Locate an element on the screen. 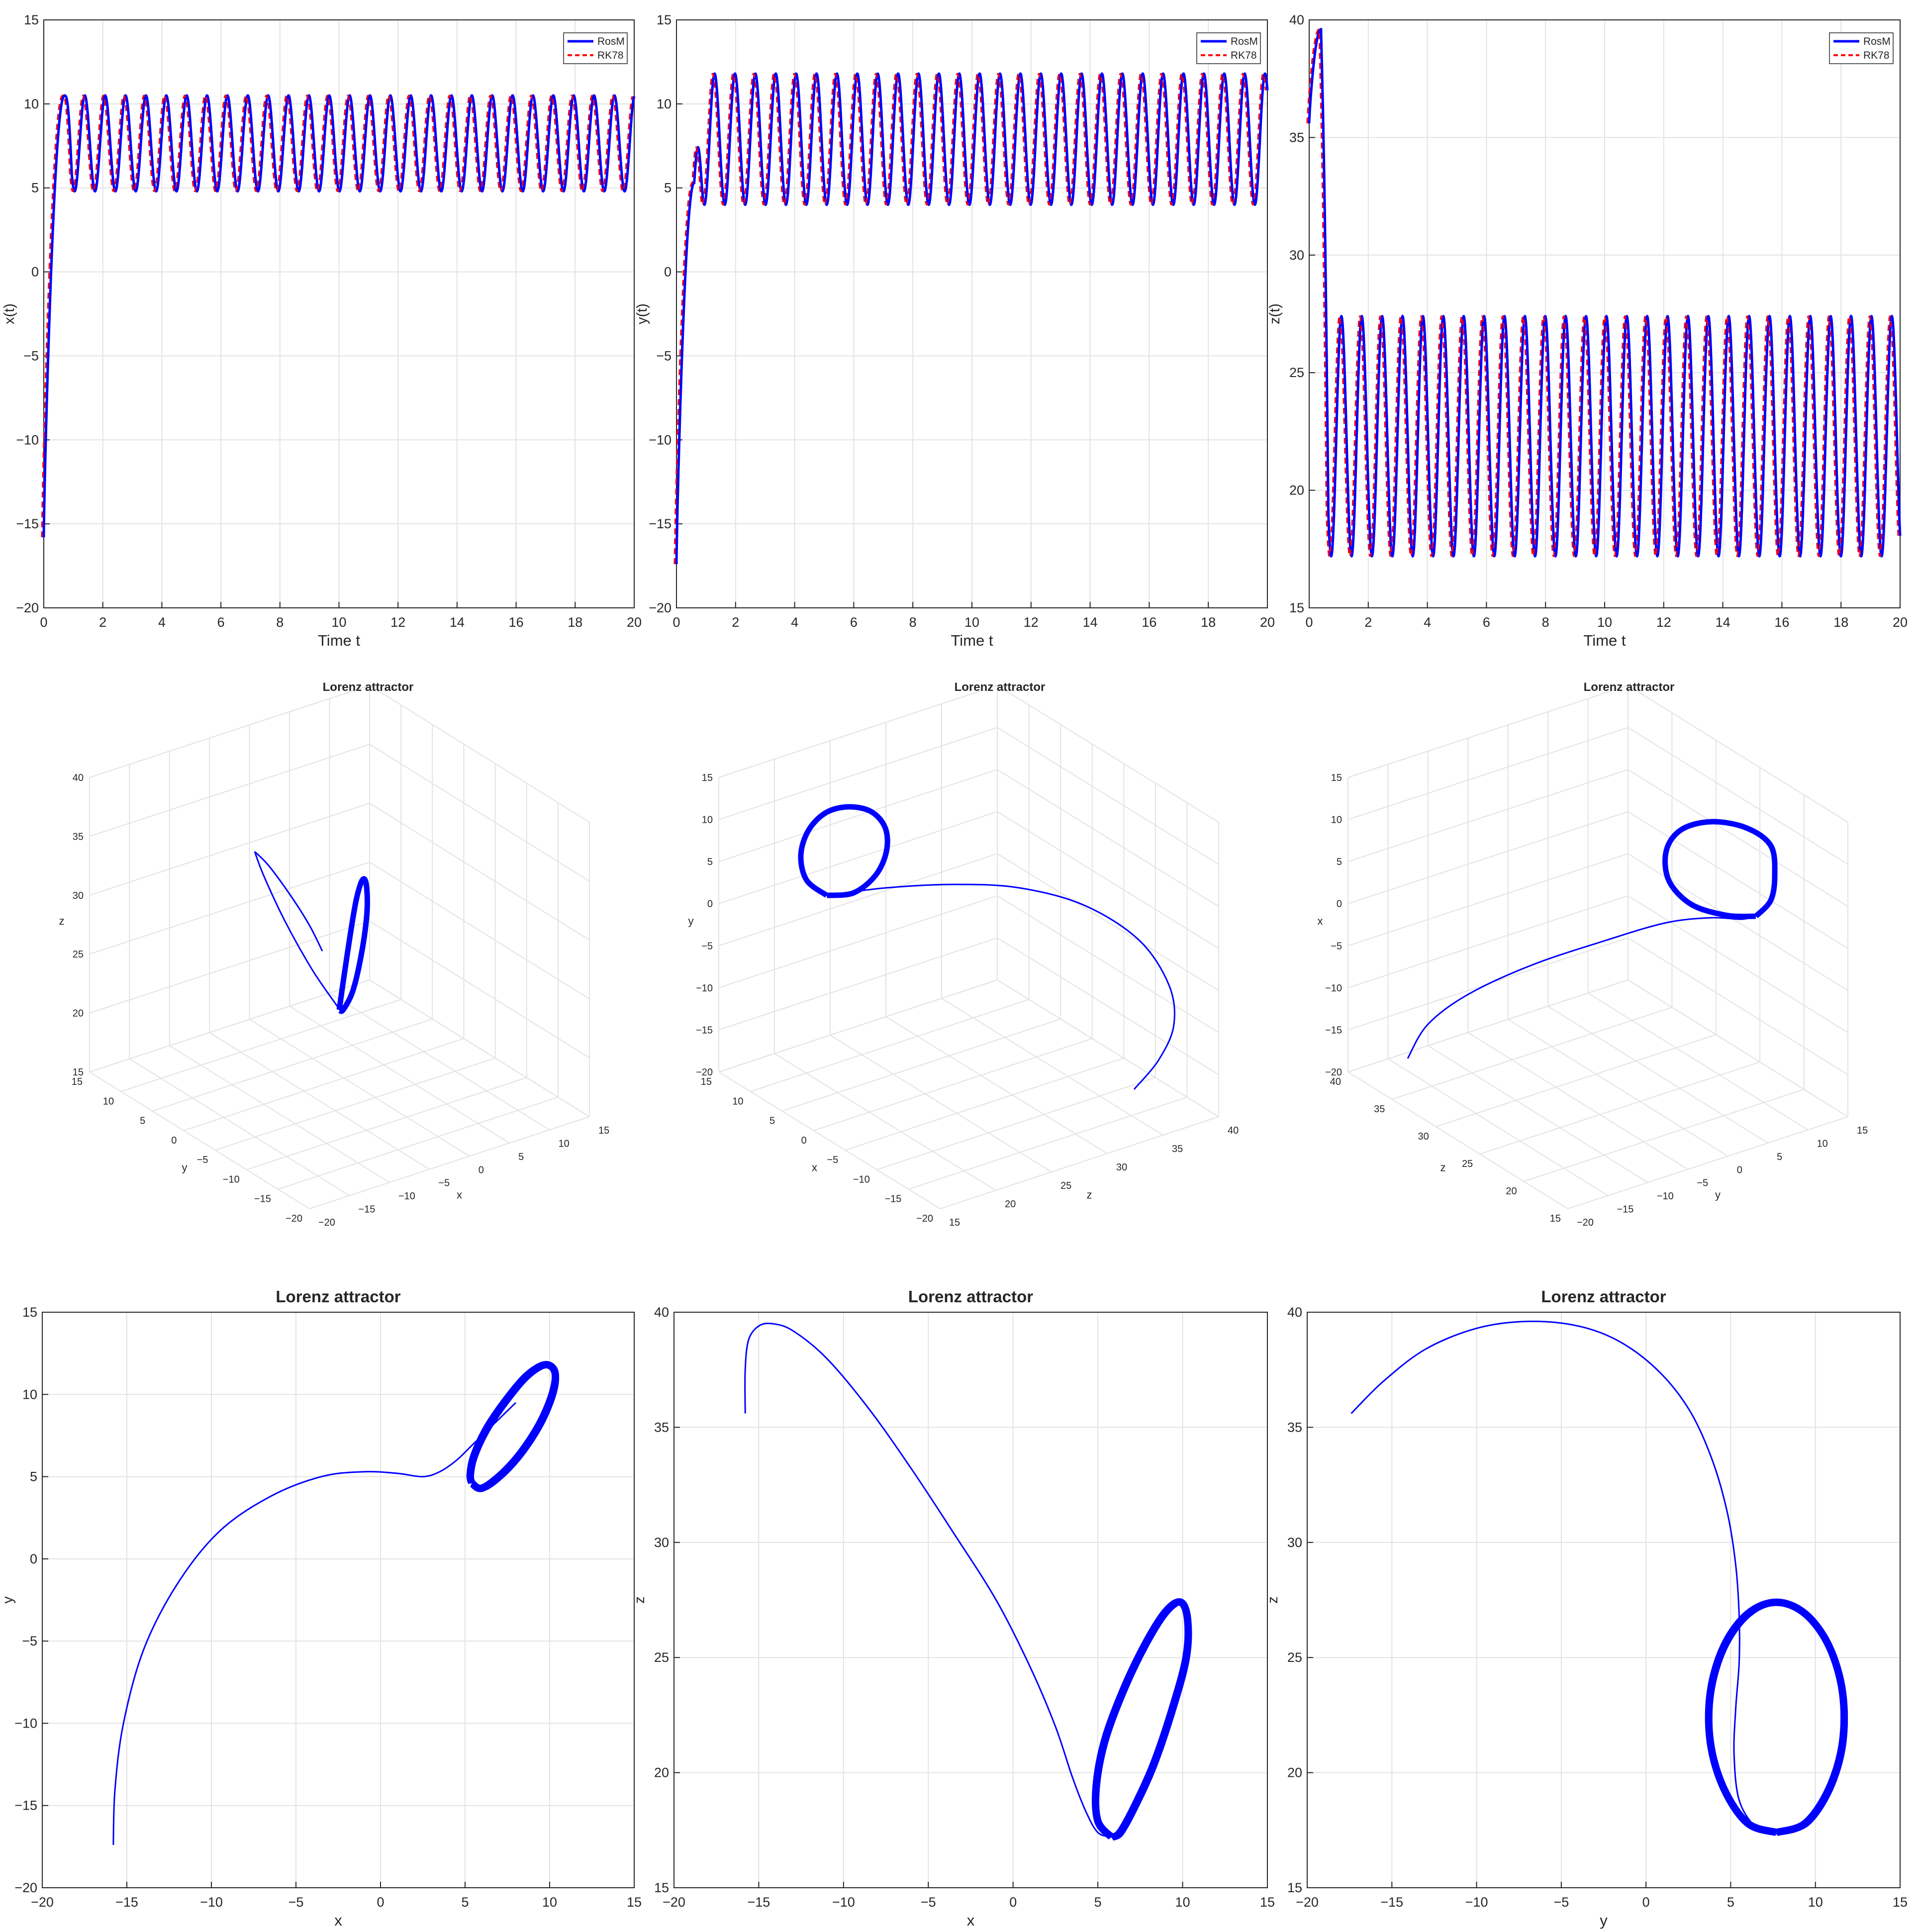  x-tick-label: 5 is located at coordinates (1731, 1902).